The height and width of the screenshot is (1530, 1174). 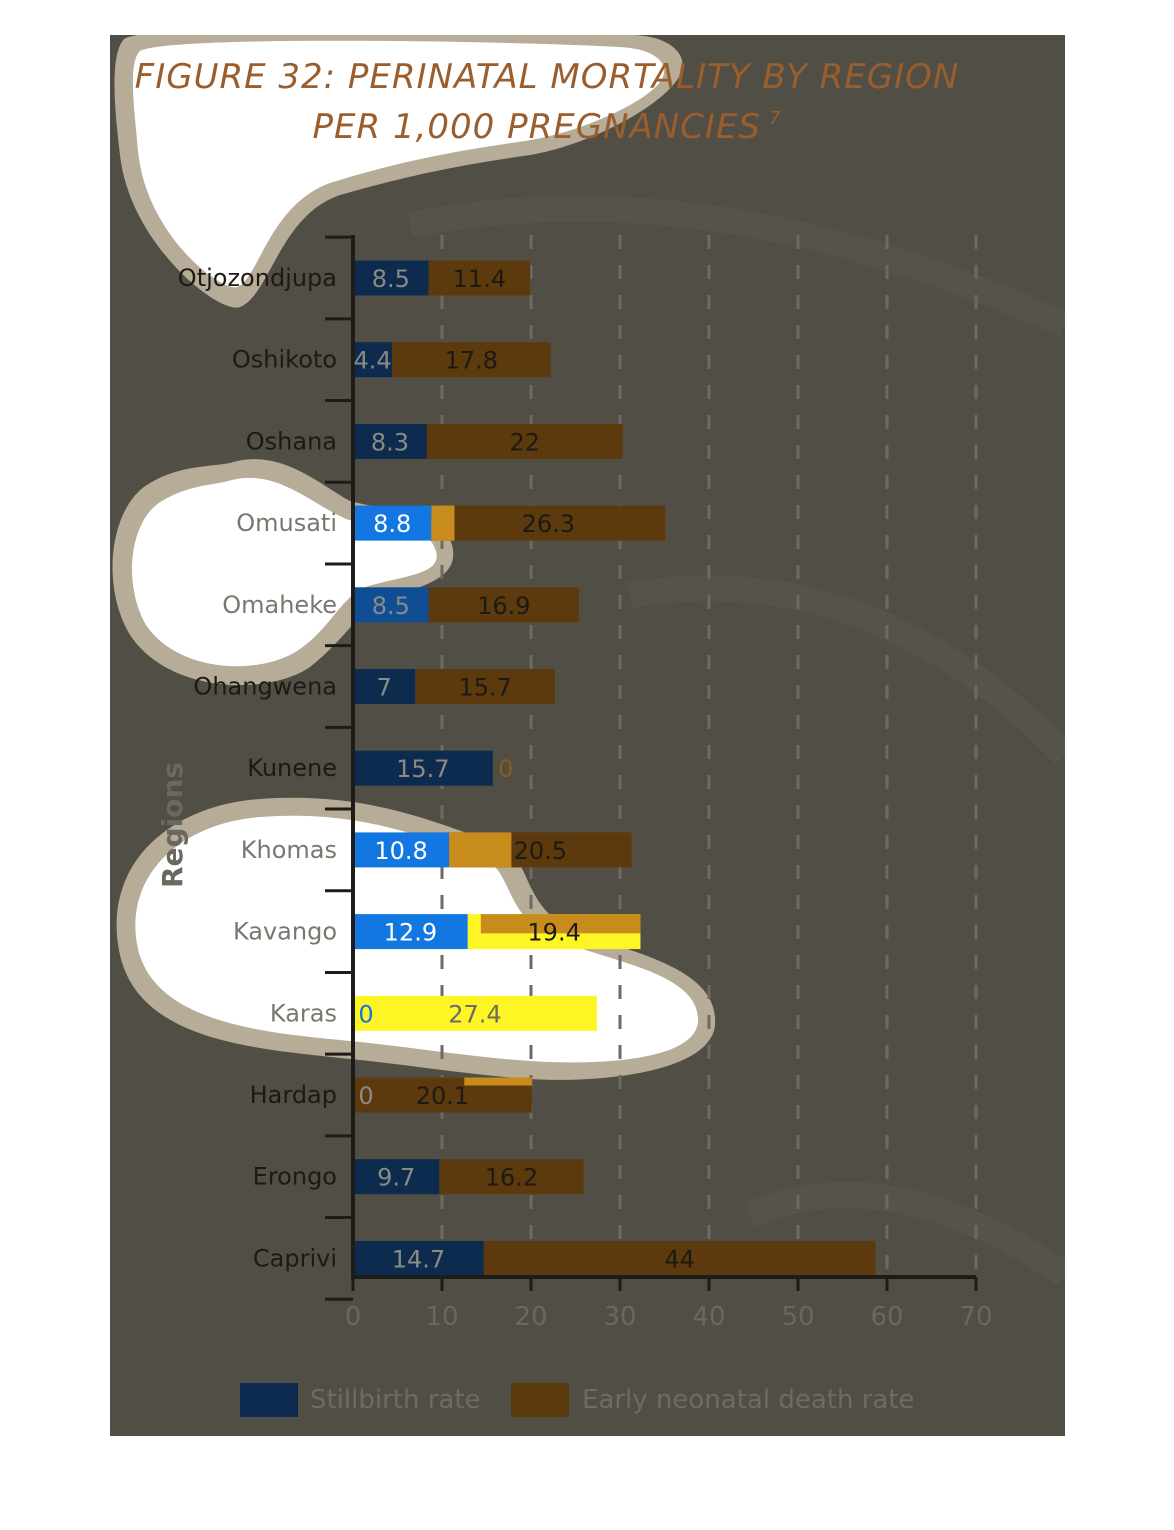 What do you see at coordinates (257, 278) in the screenshot?
I see `region-label-otjozondjupa: Otjozondjupa` at bounding box center [257, 278].